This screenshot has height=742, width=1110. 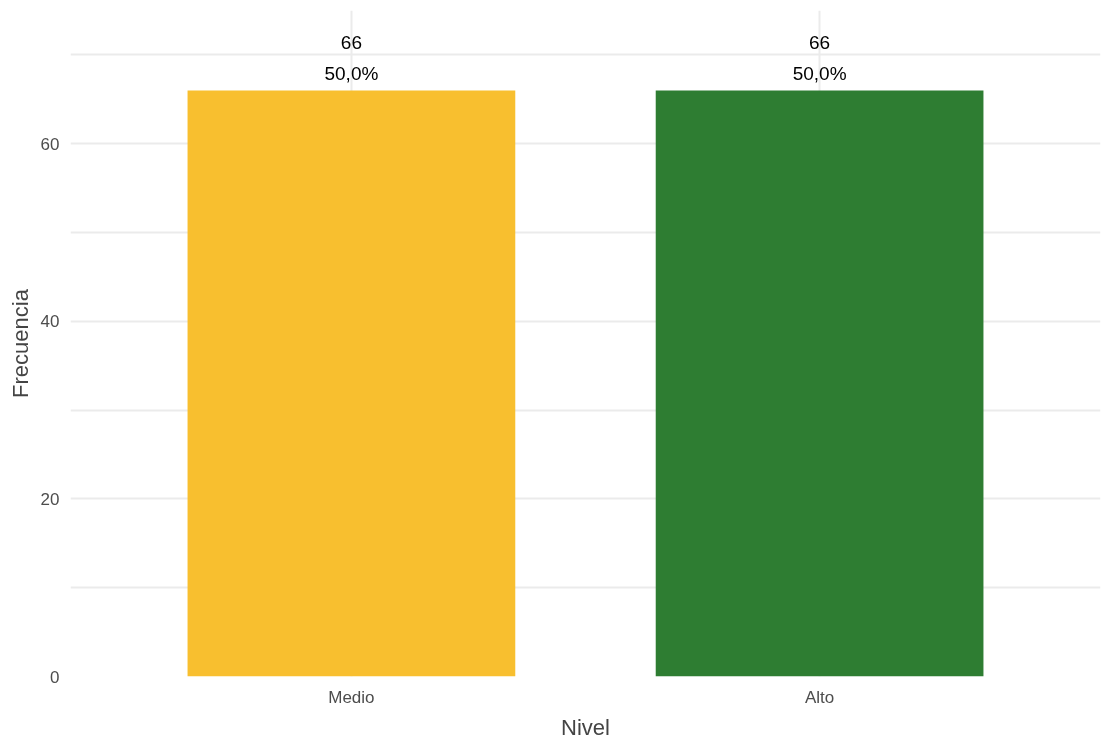 I want to click on x-axis-title: Nivel, so click(x=585, y=727).